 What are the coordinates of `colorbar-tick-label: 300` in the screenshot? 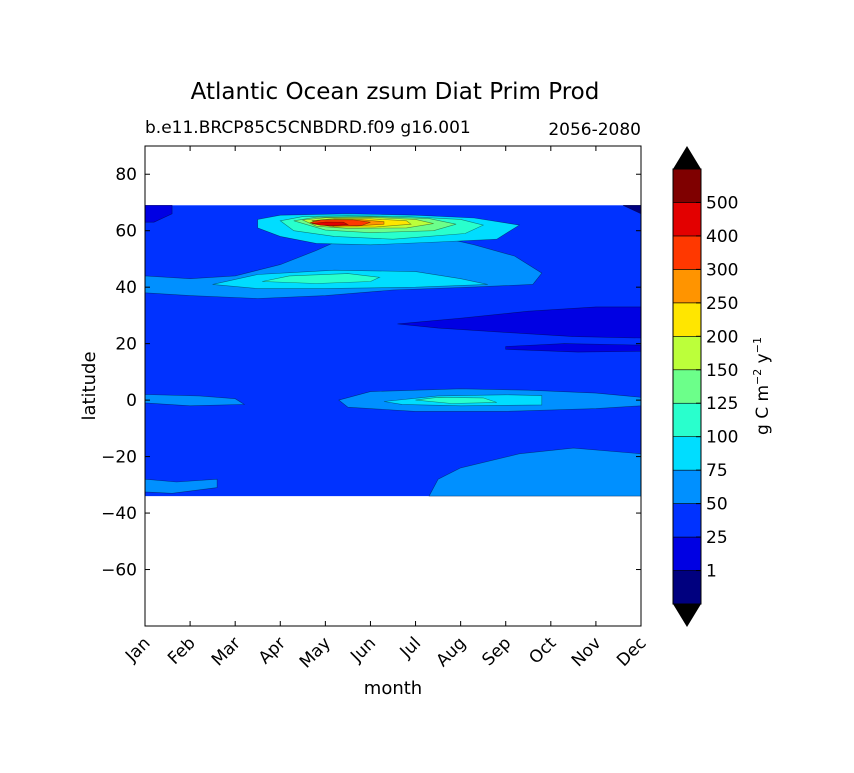 It's located at (722, 270).